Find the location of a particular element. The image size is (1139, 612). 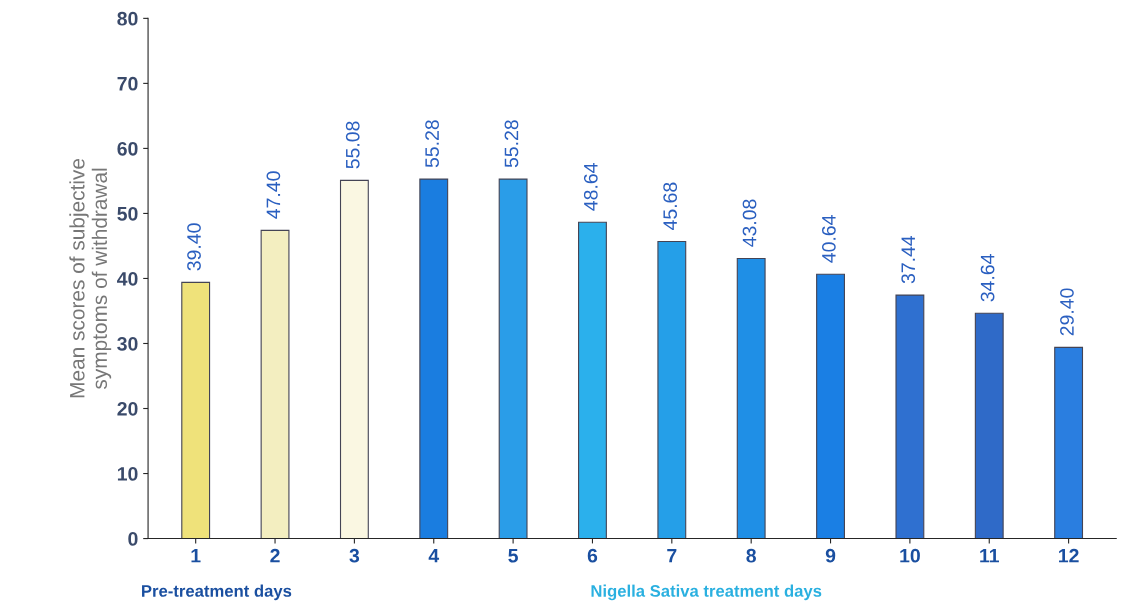

data-label: 40.64 is located at coordinates (828, 239).